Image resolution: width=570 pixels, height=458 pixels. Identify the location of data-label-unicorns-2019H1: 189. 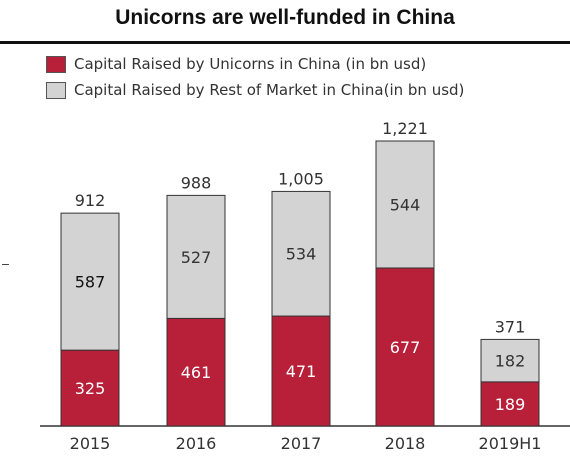
(510, 404).